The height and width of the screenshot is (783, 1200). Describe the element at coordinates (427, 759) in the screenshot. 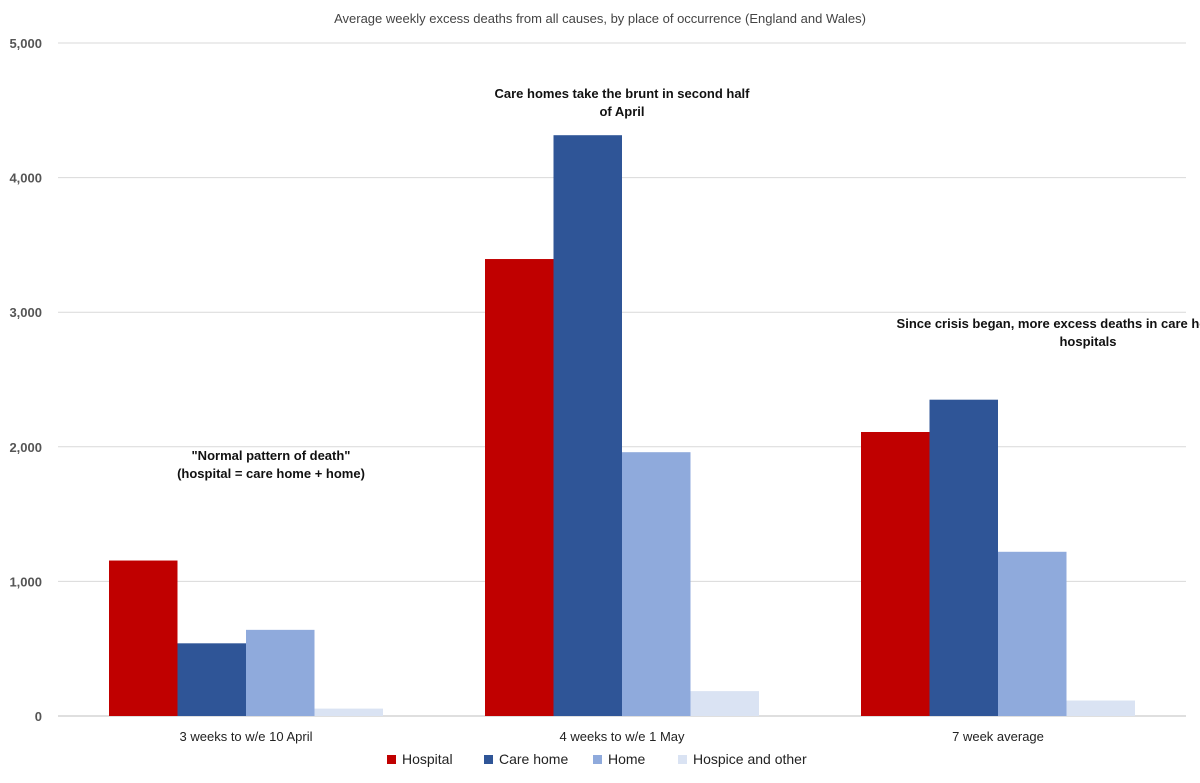

I see `legend-label: Hospital` at that location.